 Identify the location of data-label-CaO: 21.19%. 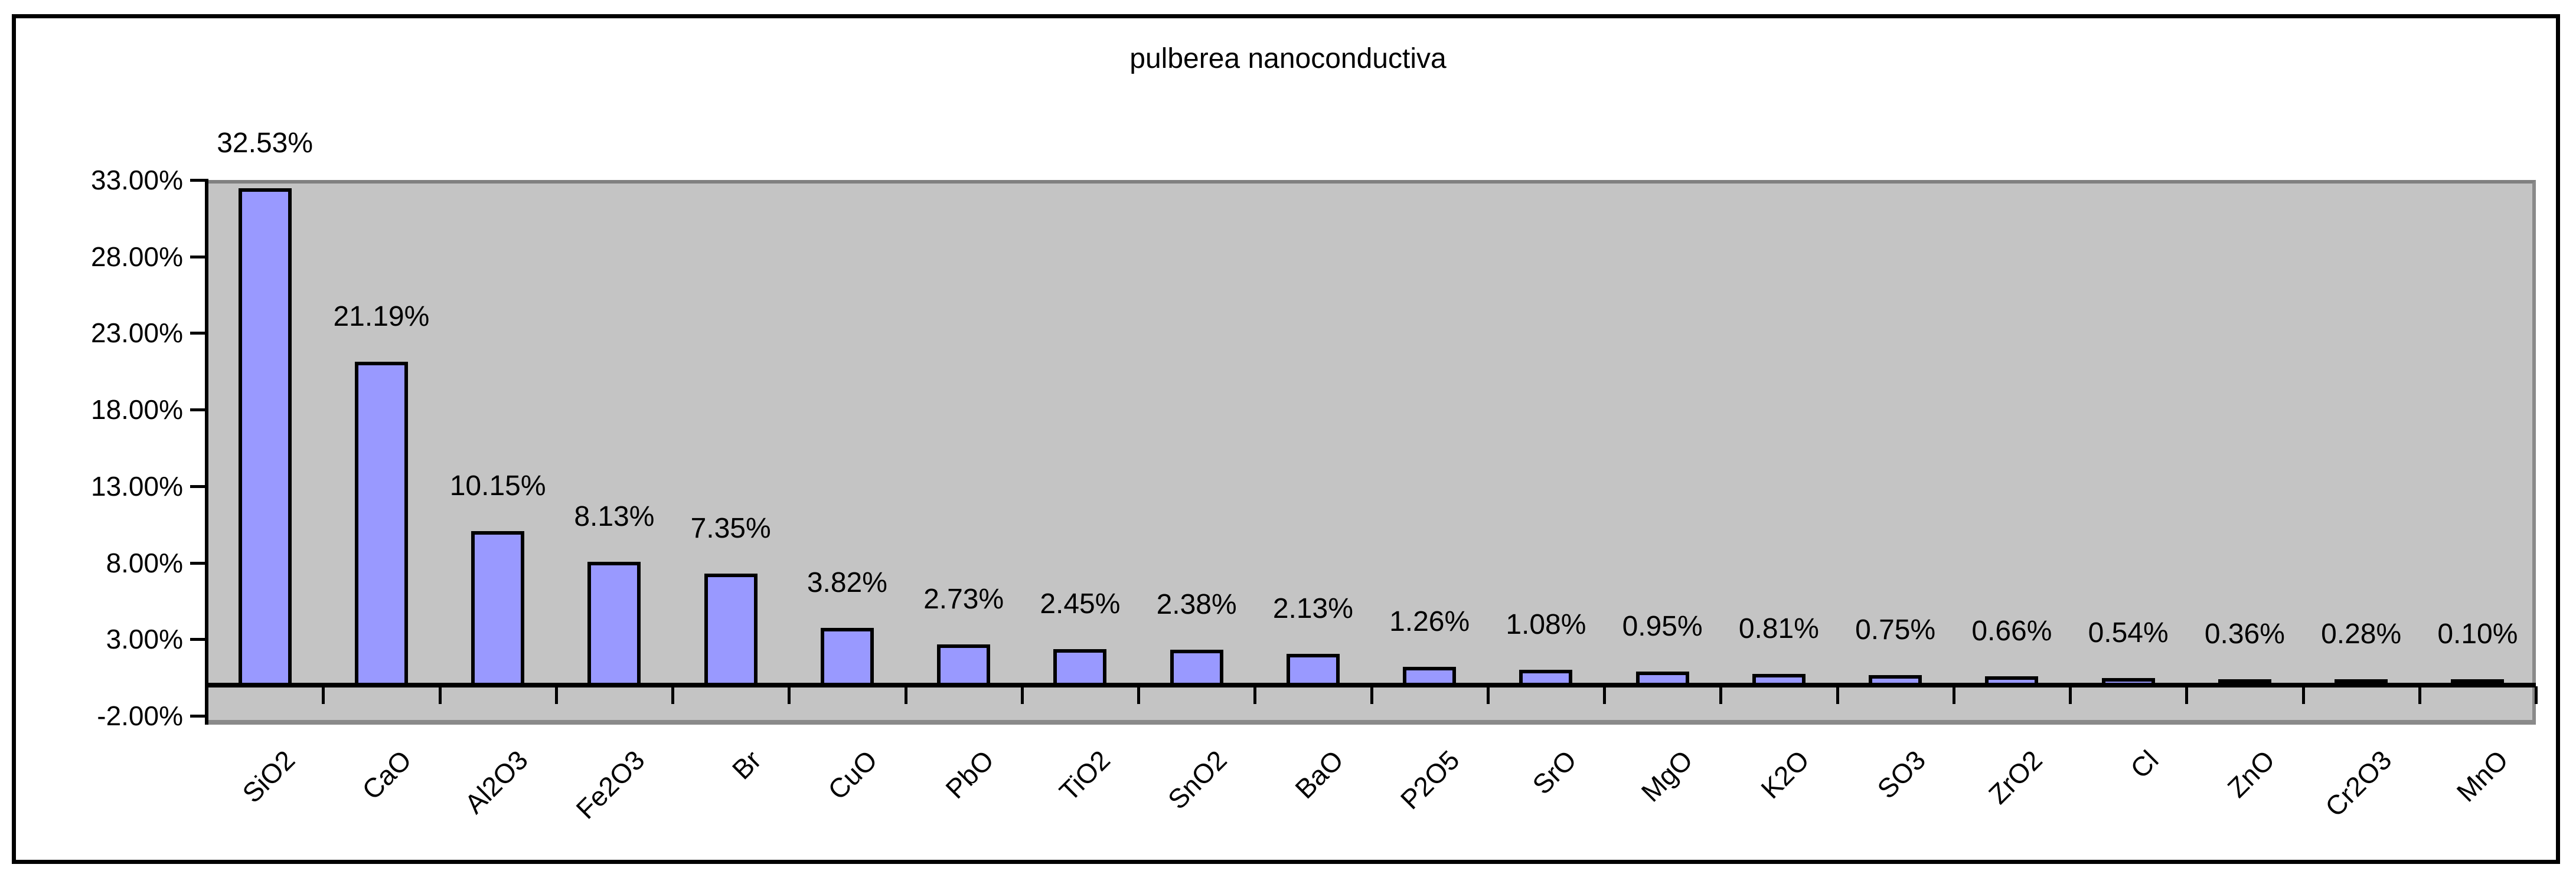
(381, 317).